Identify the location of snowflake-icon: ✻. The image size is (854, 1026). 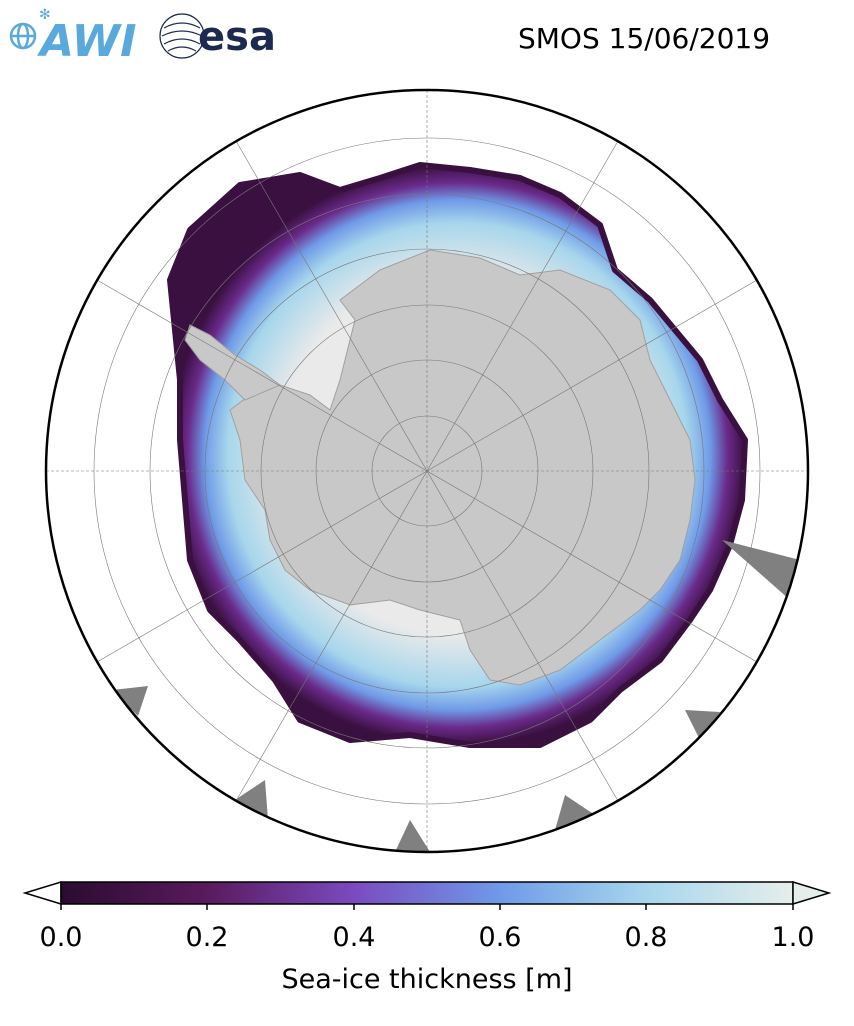
(45, 15).